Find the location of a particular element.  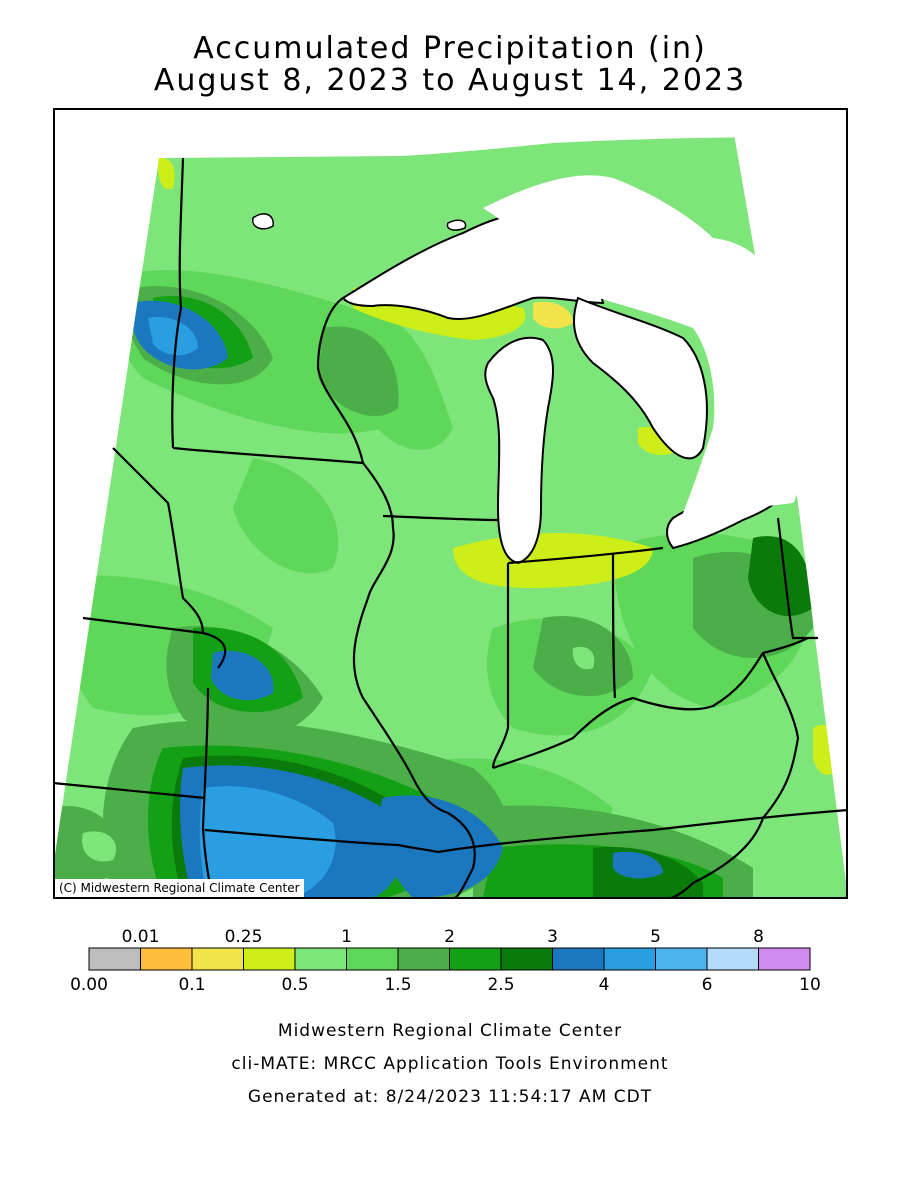

legend-bottom-label: 10 is located at coordinates (810, 985).